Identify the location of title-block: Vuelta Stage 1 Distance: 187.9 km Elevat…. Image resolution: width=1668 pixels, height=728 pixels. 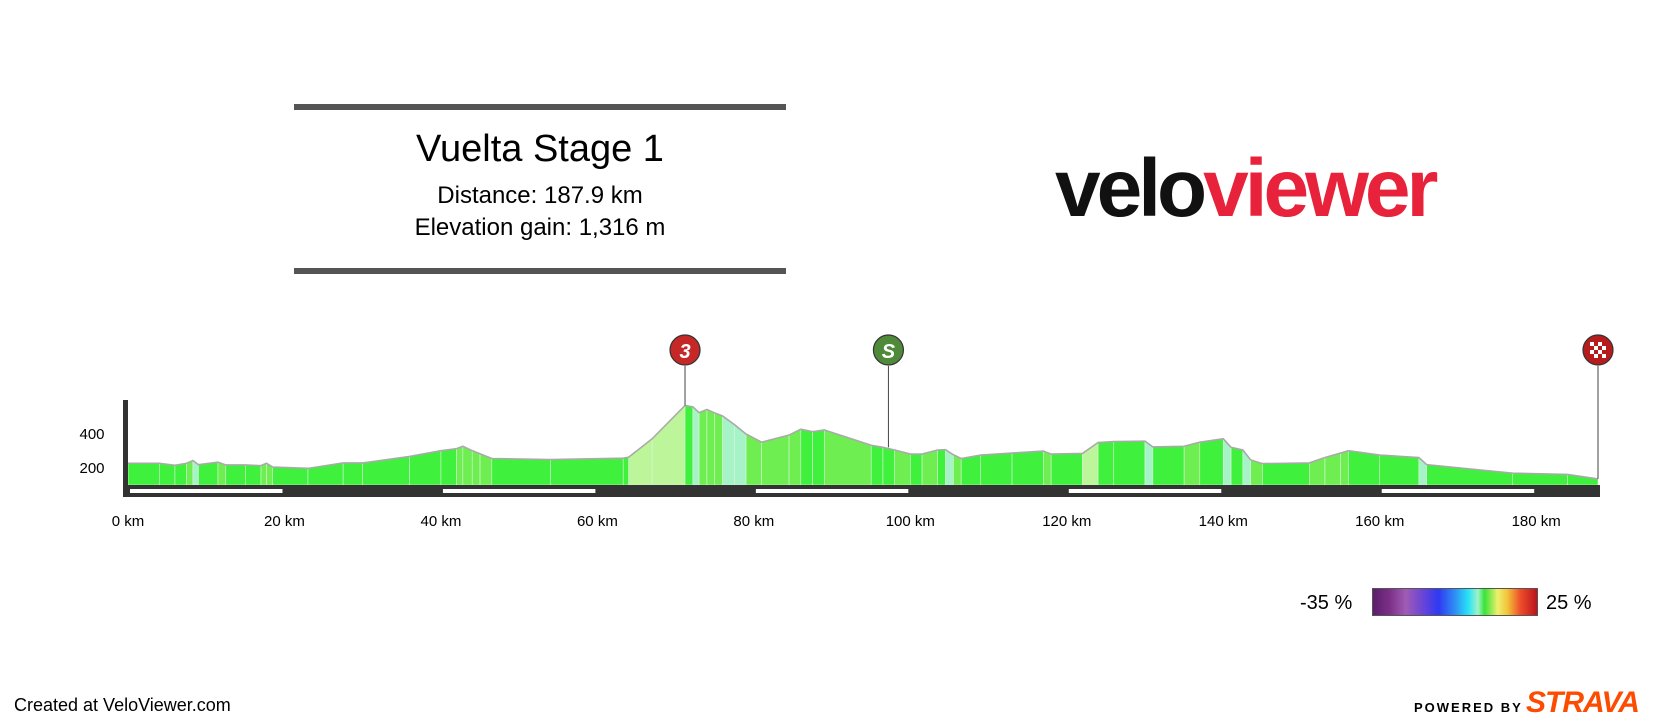
(540, 190).